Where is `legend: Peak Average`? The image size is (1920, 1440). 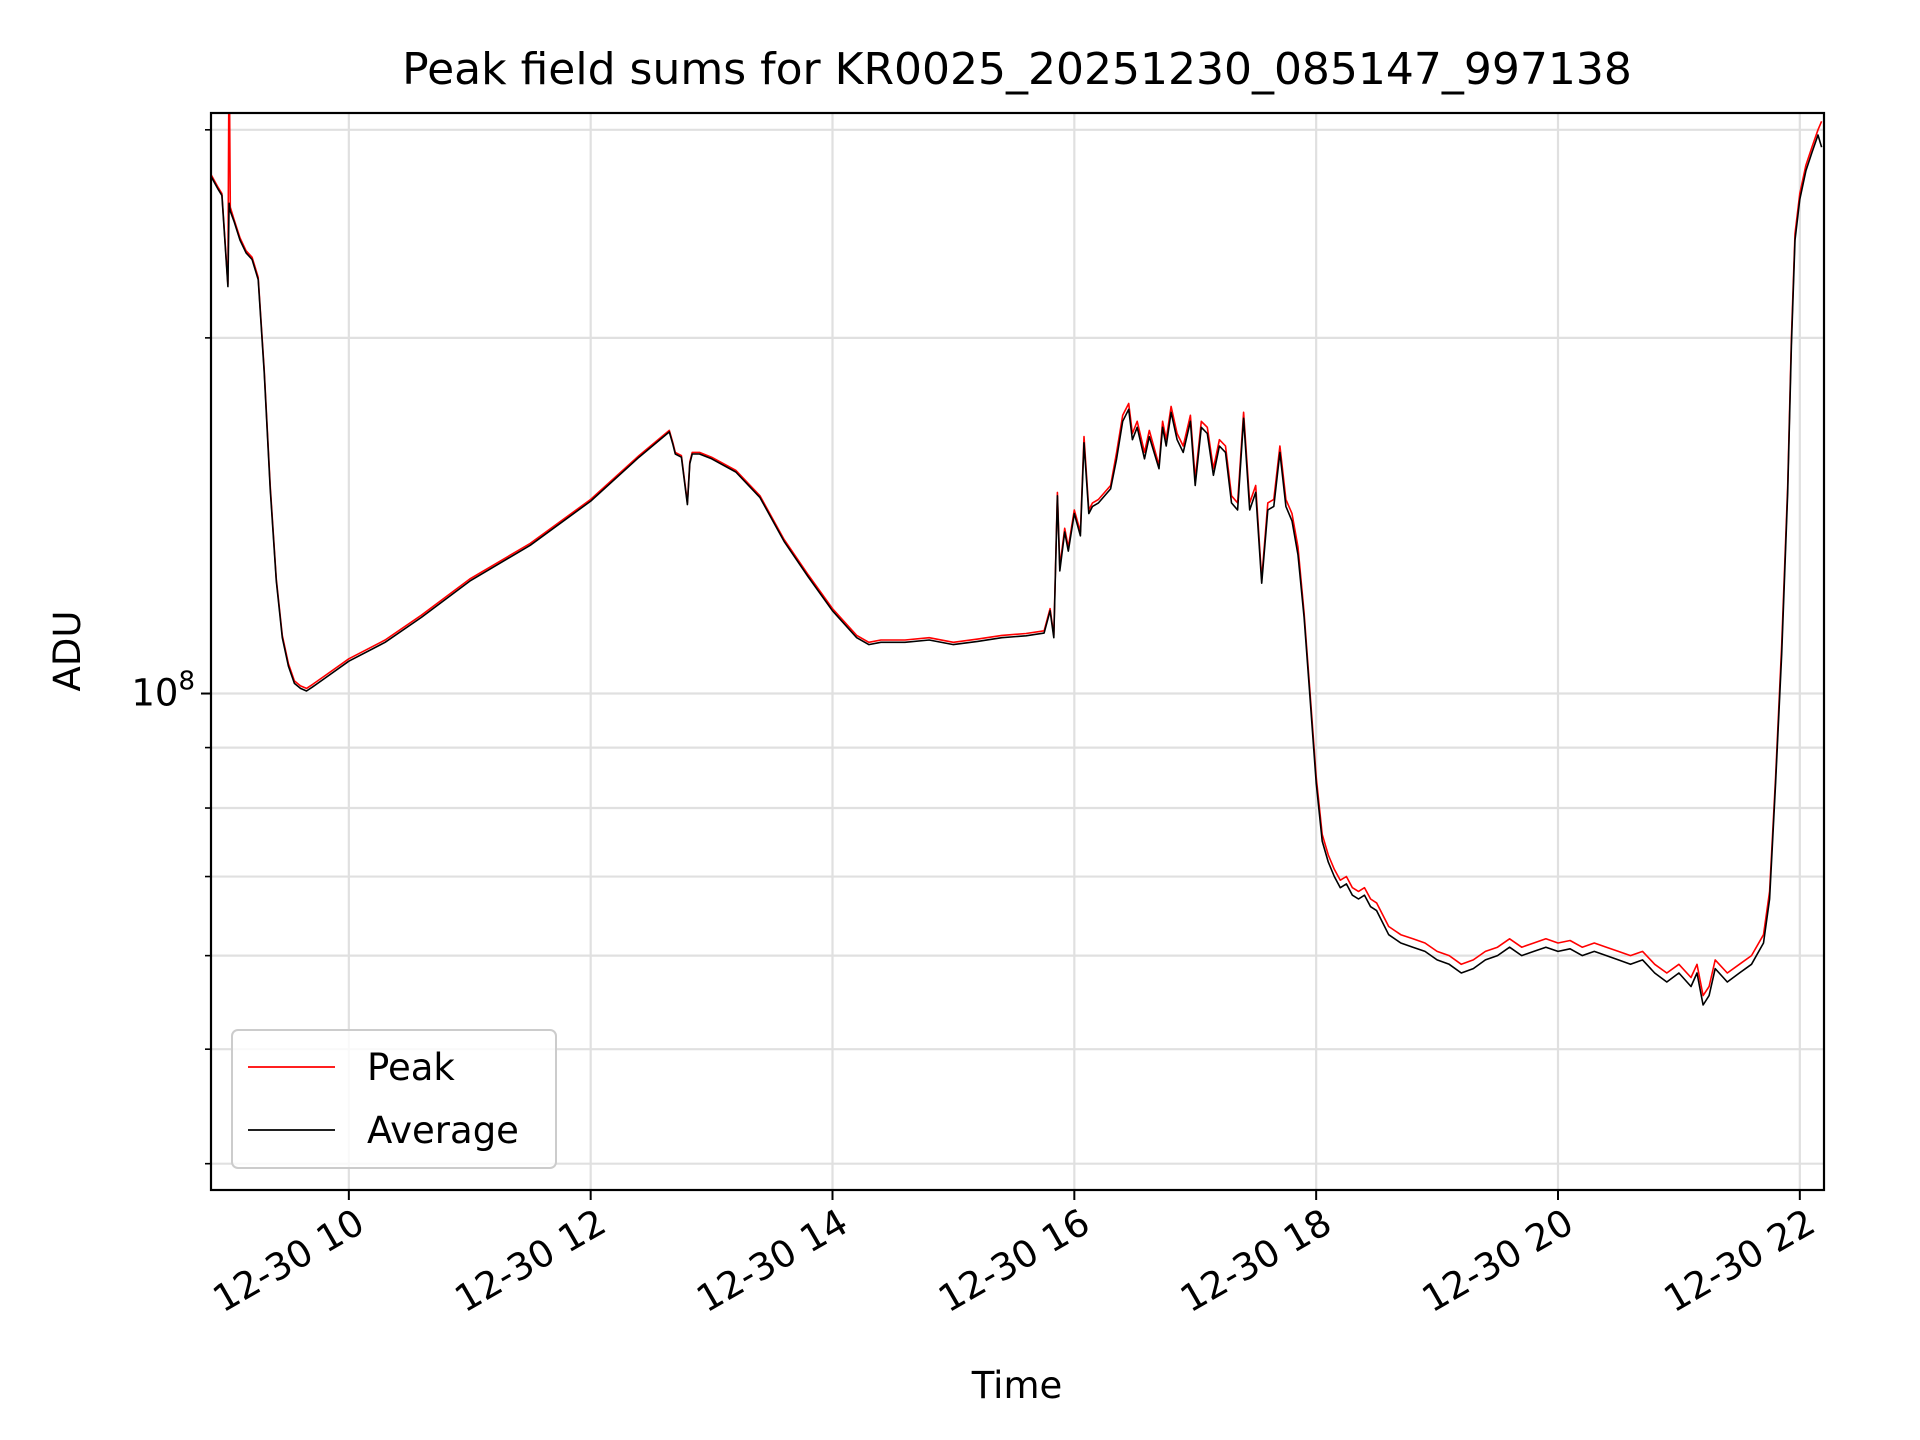 legend: Peak Average is located at coordinates (394, 1099).